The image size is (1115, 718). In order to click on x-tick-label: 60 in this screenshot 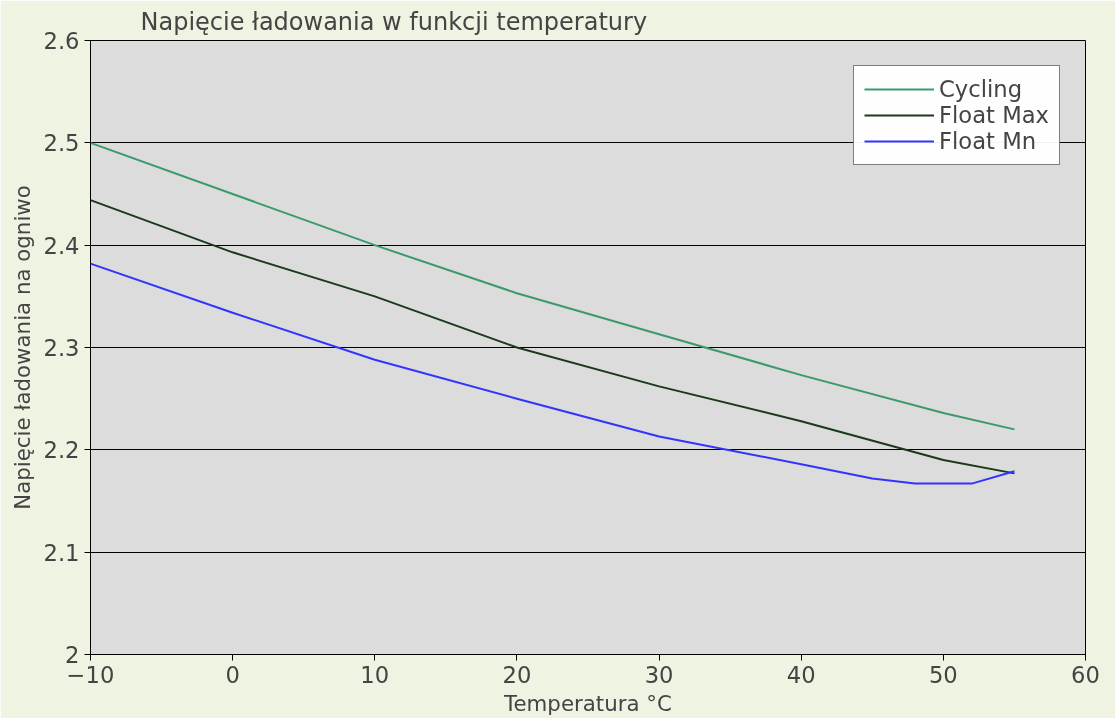, I will do `click(1085, 674)`.